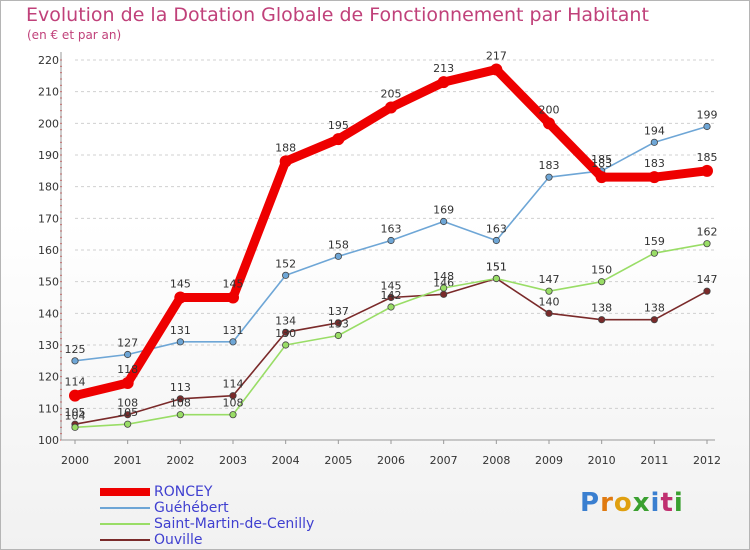 This screenshot has height=550, width=750. What do you see at coordinates (74, 35) in the screenshot?
I see `chart-subtitle: (en € et par an)` at bounding box center [74, 35].